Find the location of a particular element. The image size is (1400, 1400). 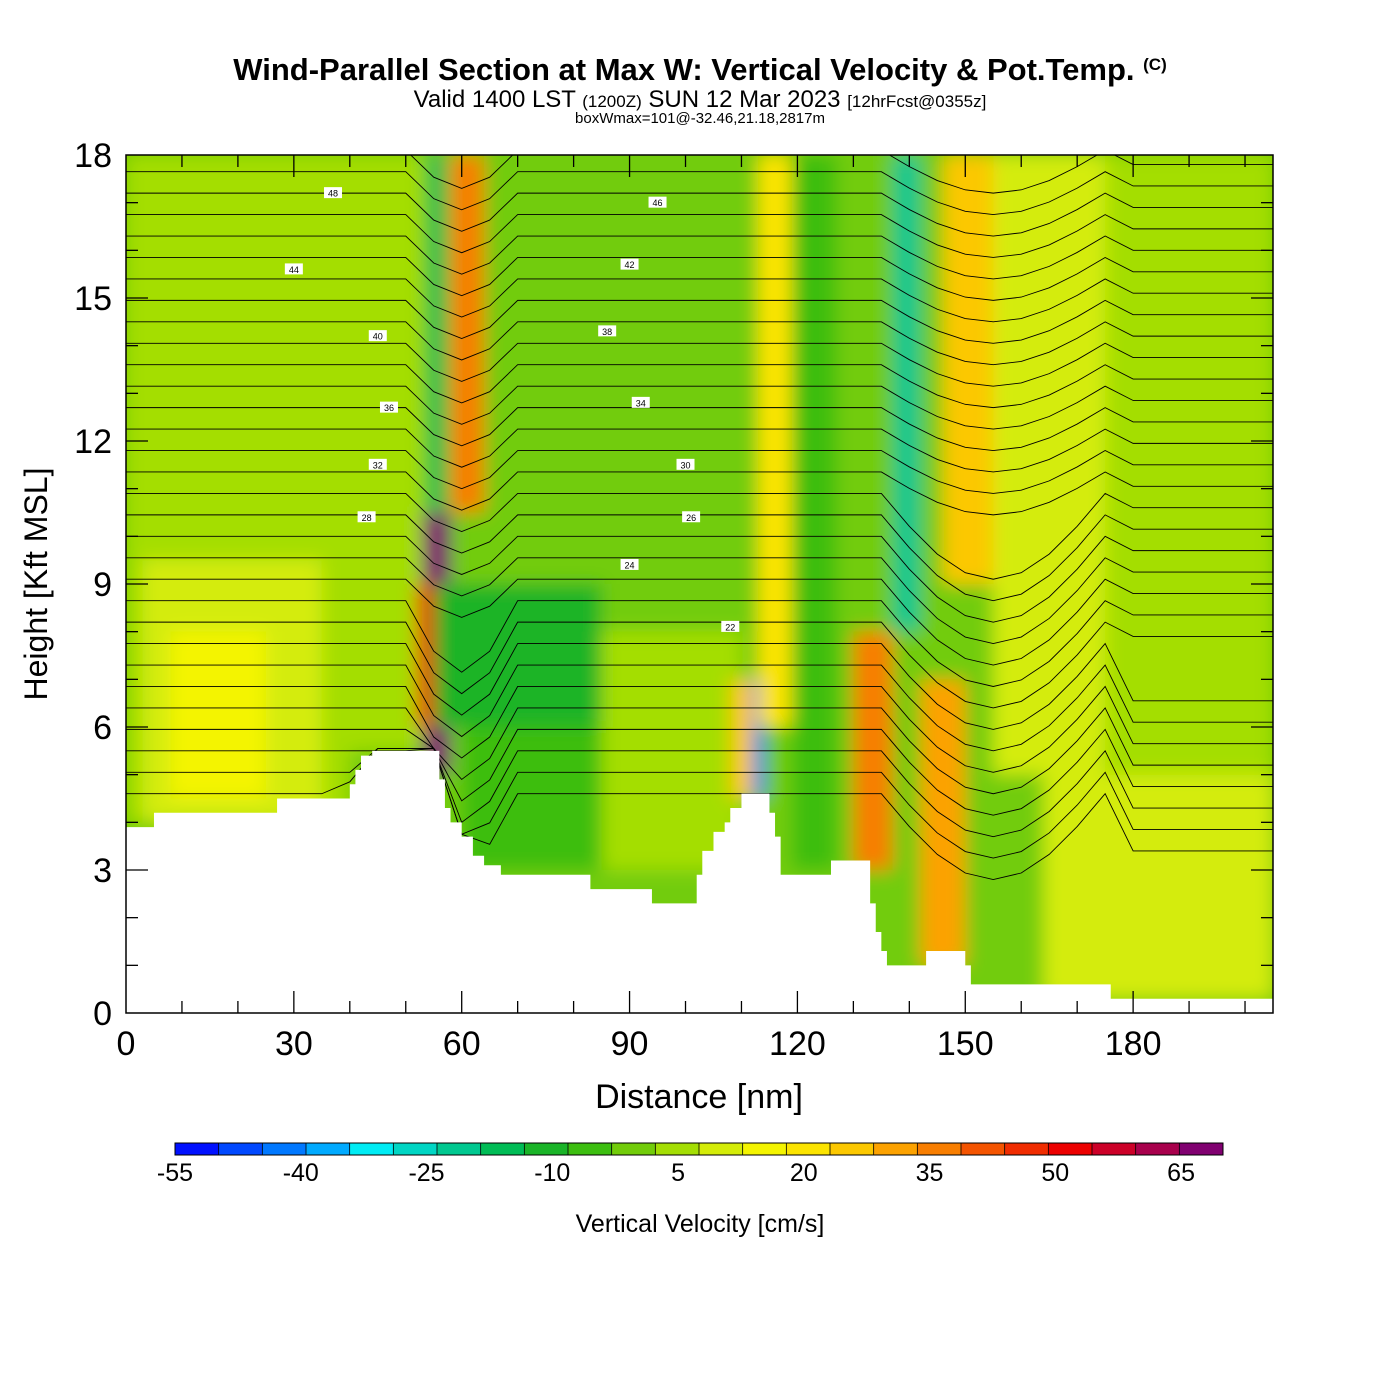

x-tick-label-90: 90 is located at coordinates (630, 1044).